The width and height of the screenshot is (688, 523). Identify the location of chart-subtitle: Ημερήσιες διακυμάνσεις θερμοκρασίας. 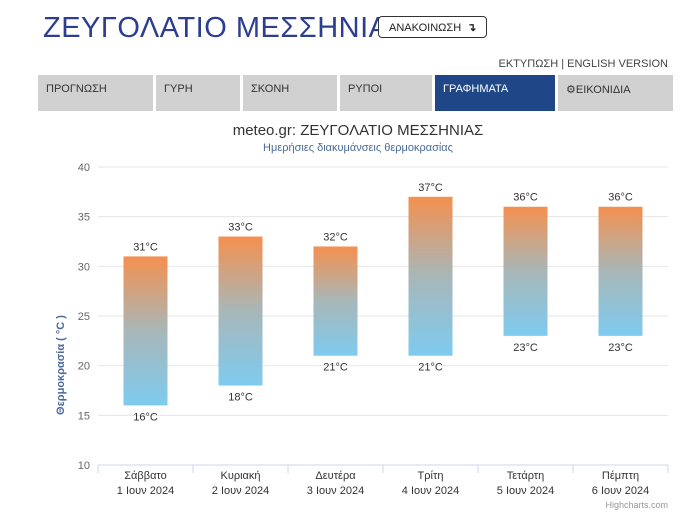
(358, 148).